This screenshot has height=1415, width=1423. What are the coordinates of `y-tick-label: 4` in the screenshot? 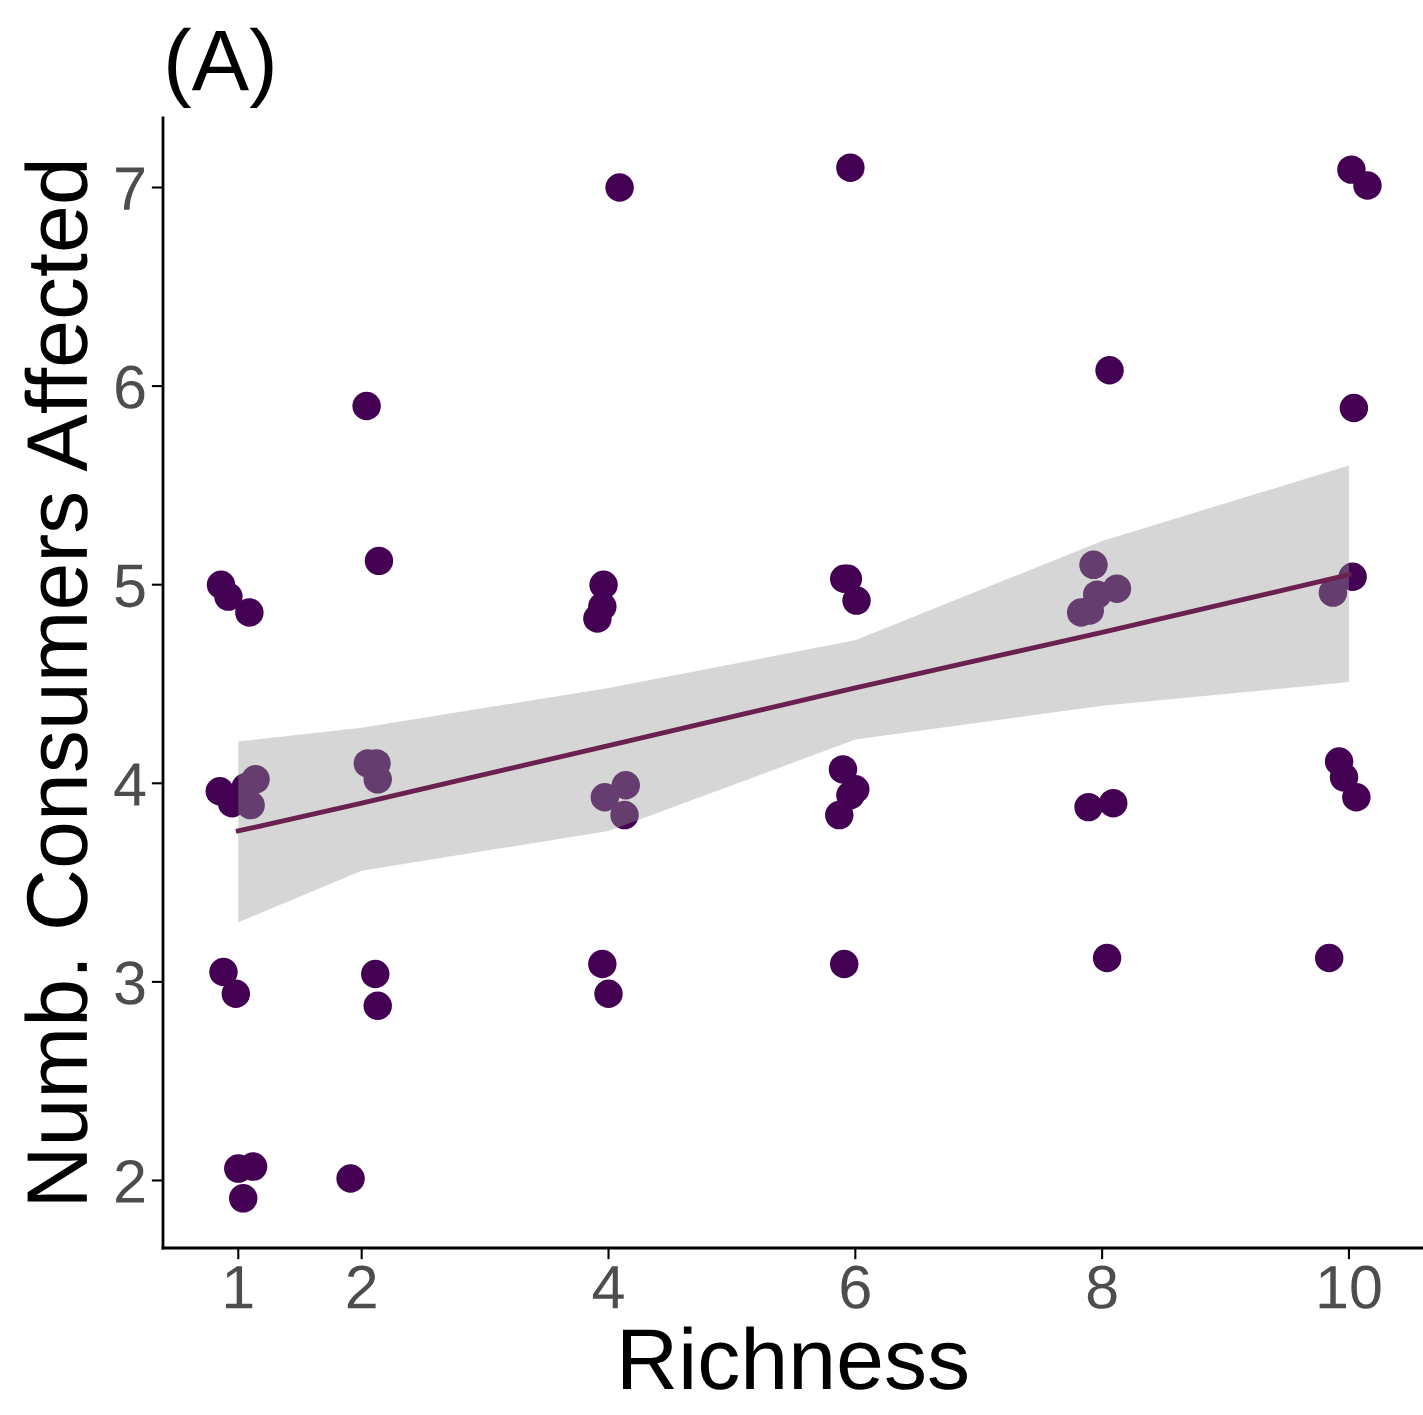 It's located at (130, 784).